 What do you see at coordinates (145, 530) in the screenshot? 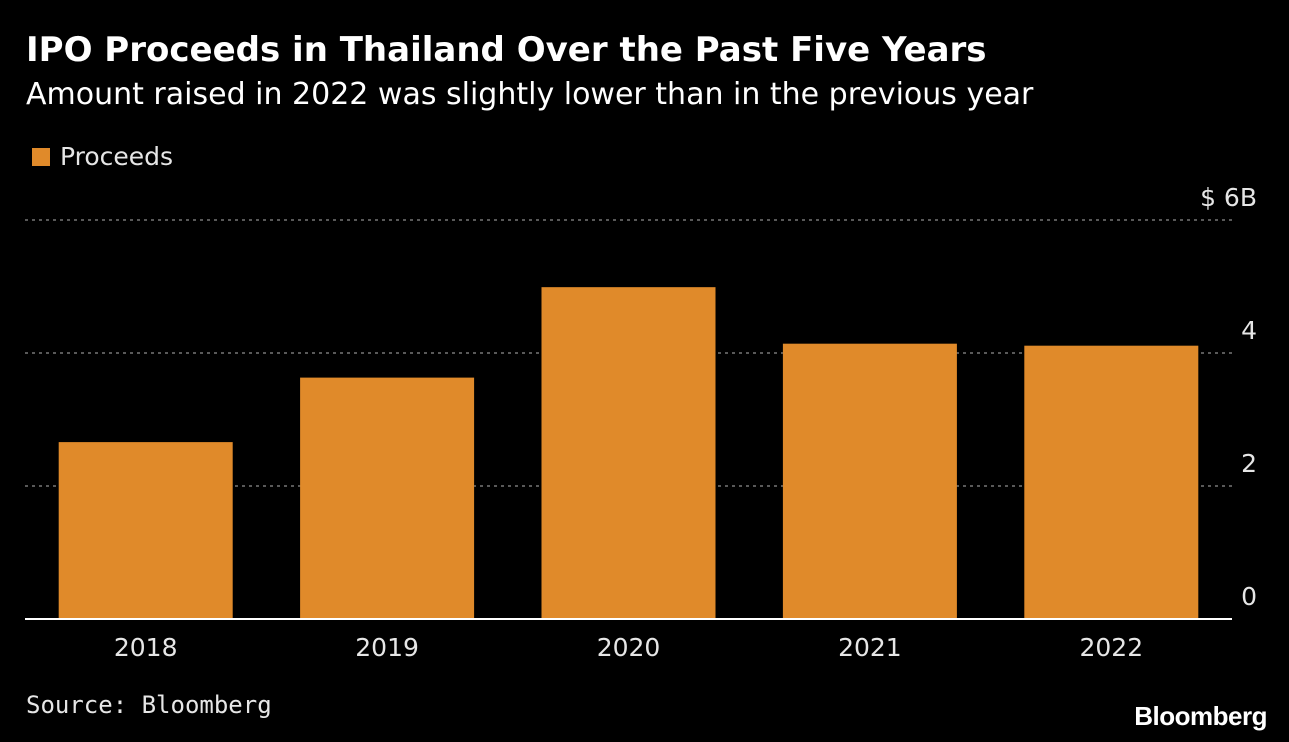
I see `bar-2018` at bounding box center [145, 530].